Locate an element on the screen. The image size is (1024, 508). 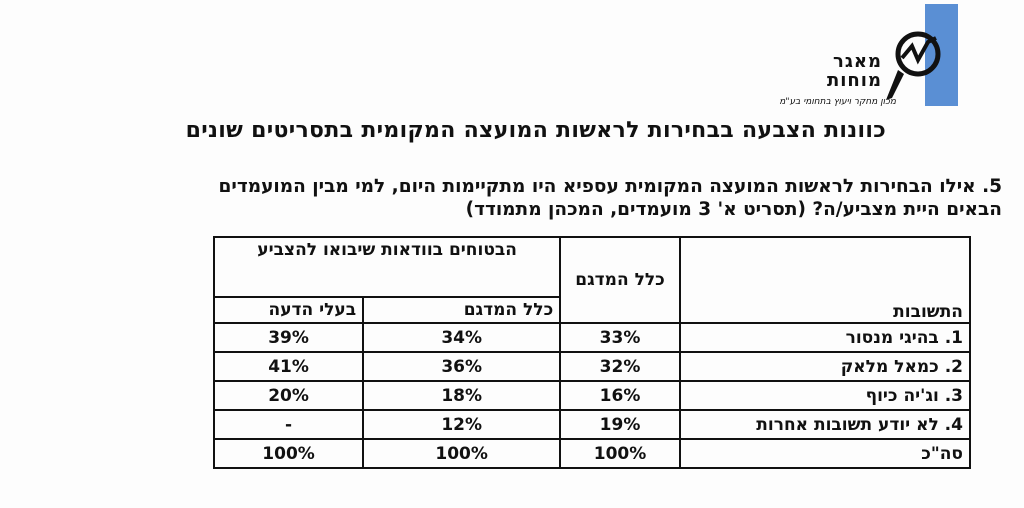
logo: מאגר מוחות מכון מחקר ויעוץ בתחומי בע"מ is located at coordinates (844, 56).